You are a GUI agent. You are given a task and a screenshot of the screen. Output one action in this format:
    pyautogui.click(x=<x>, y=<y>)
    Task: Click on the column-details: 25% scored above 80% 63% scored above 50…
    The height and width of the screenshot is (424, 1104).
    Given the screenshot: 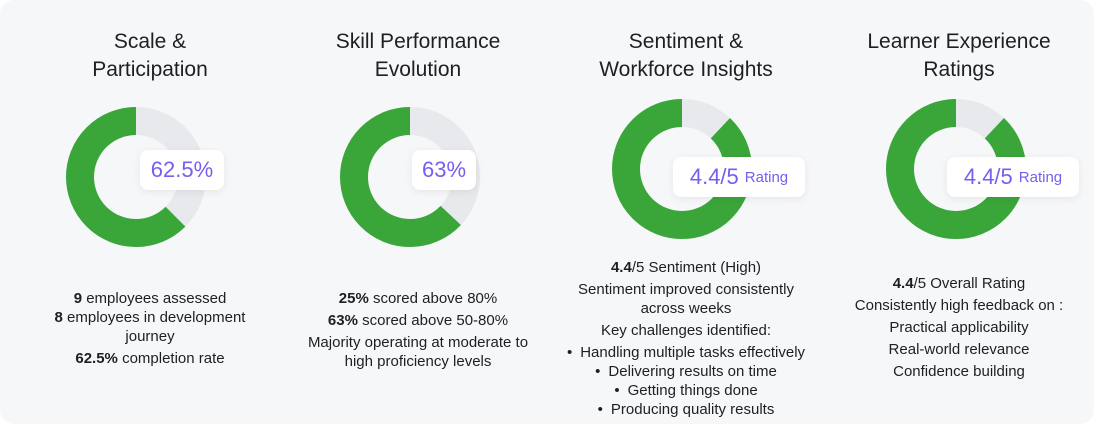 What is the action you would take?
    pyautogui.click(x=418, y=330)
    